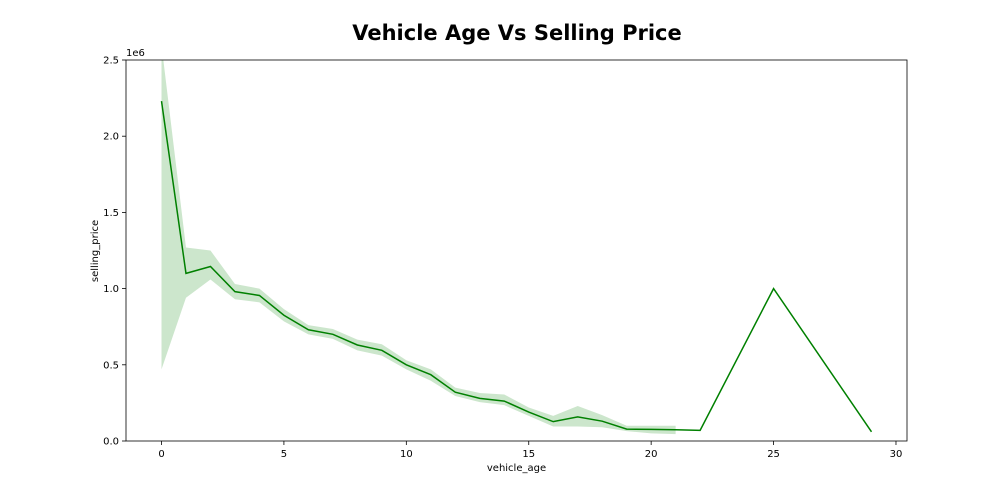 The image size is (1008, 504). I want to click on x-tick-label: 5, so click(284, 454).